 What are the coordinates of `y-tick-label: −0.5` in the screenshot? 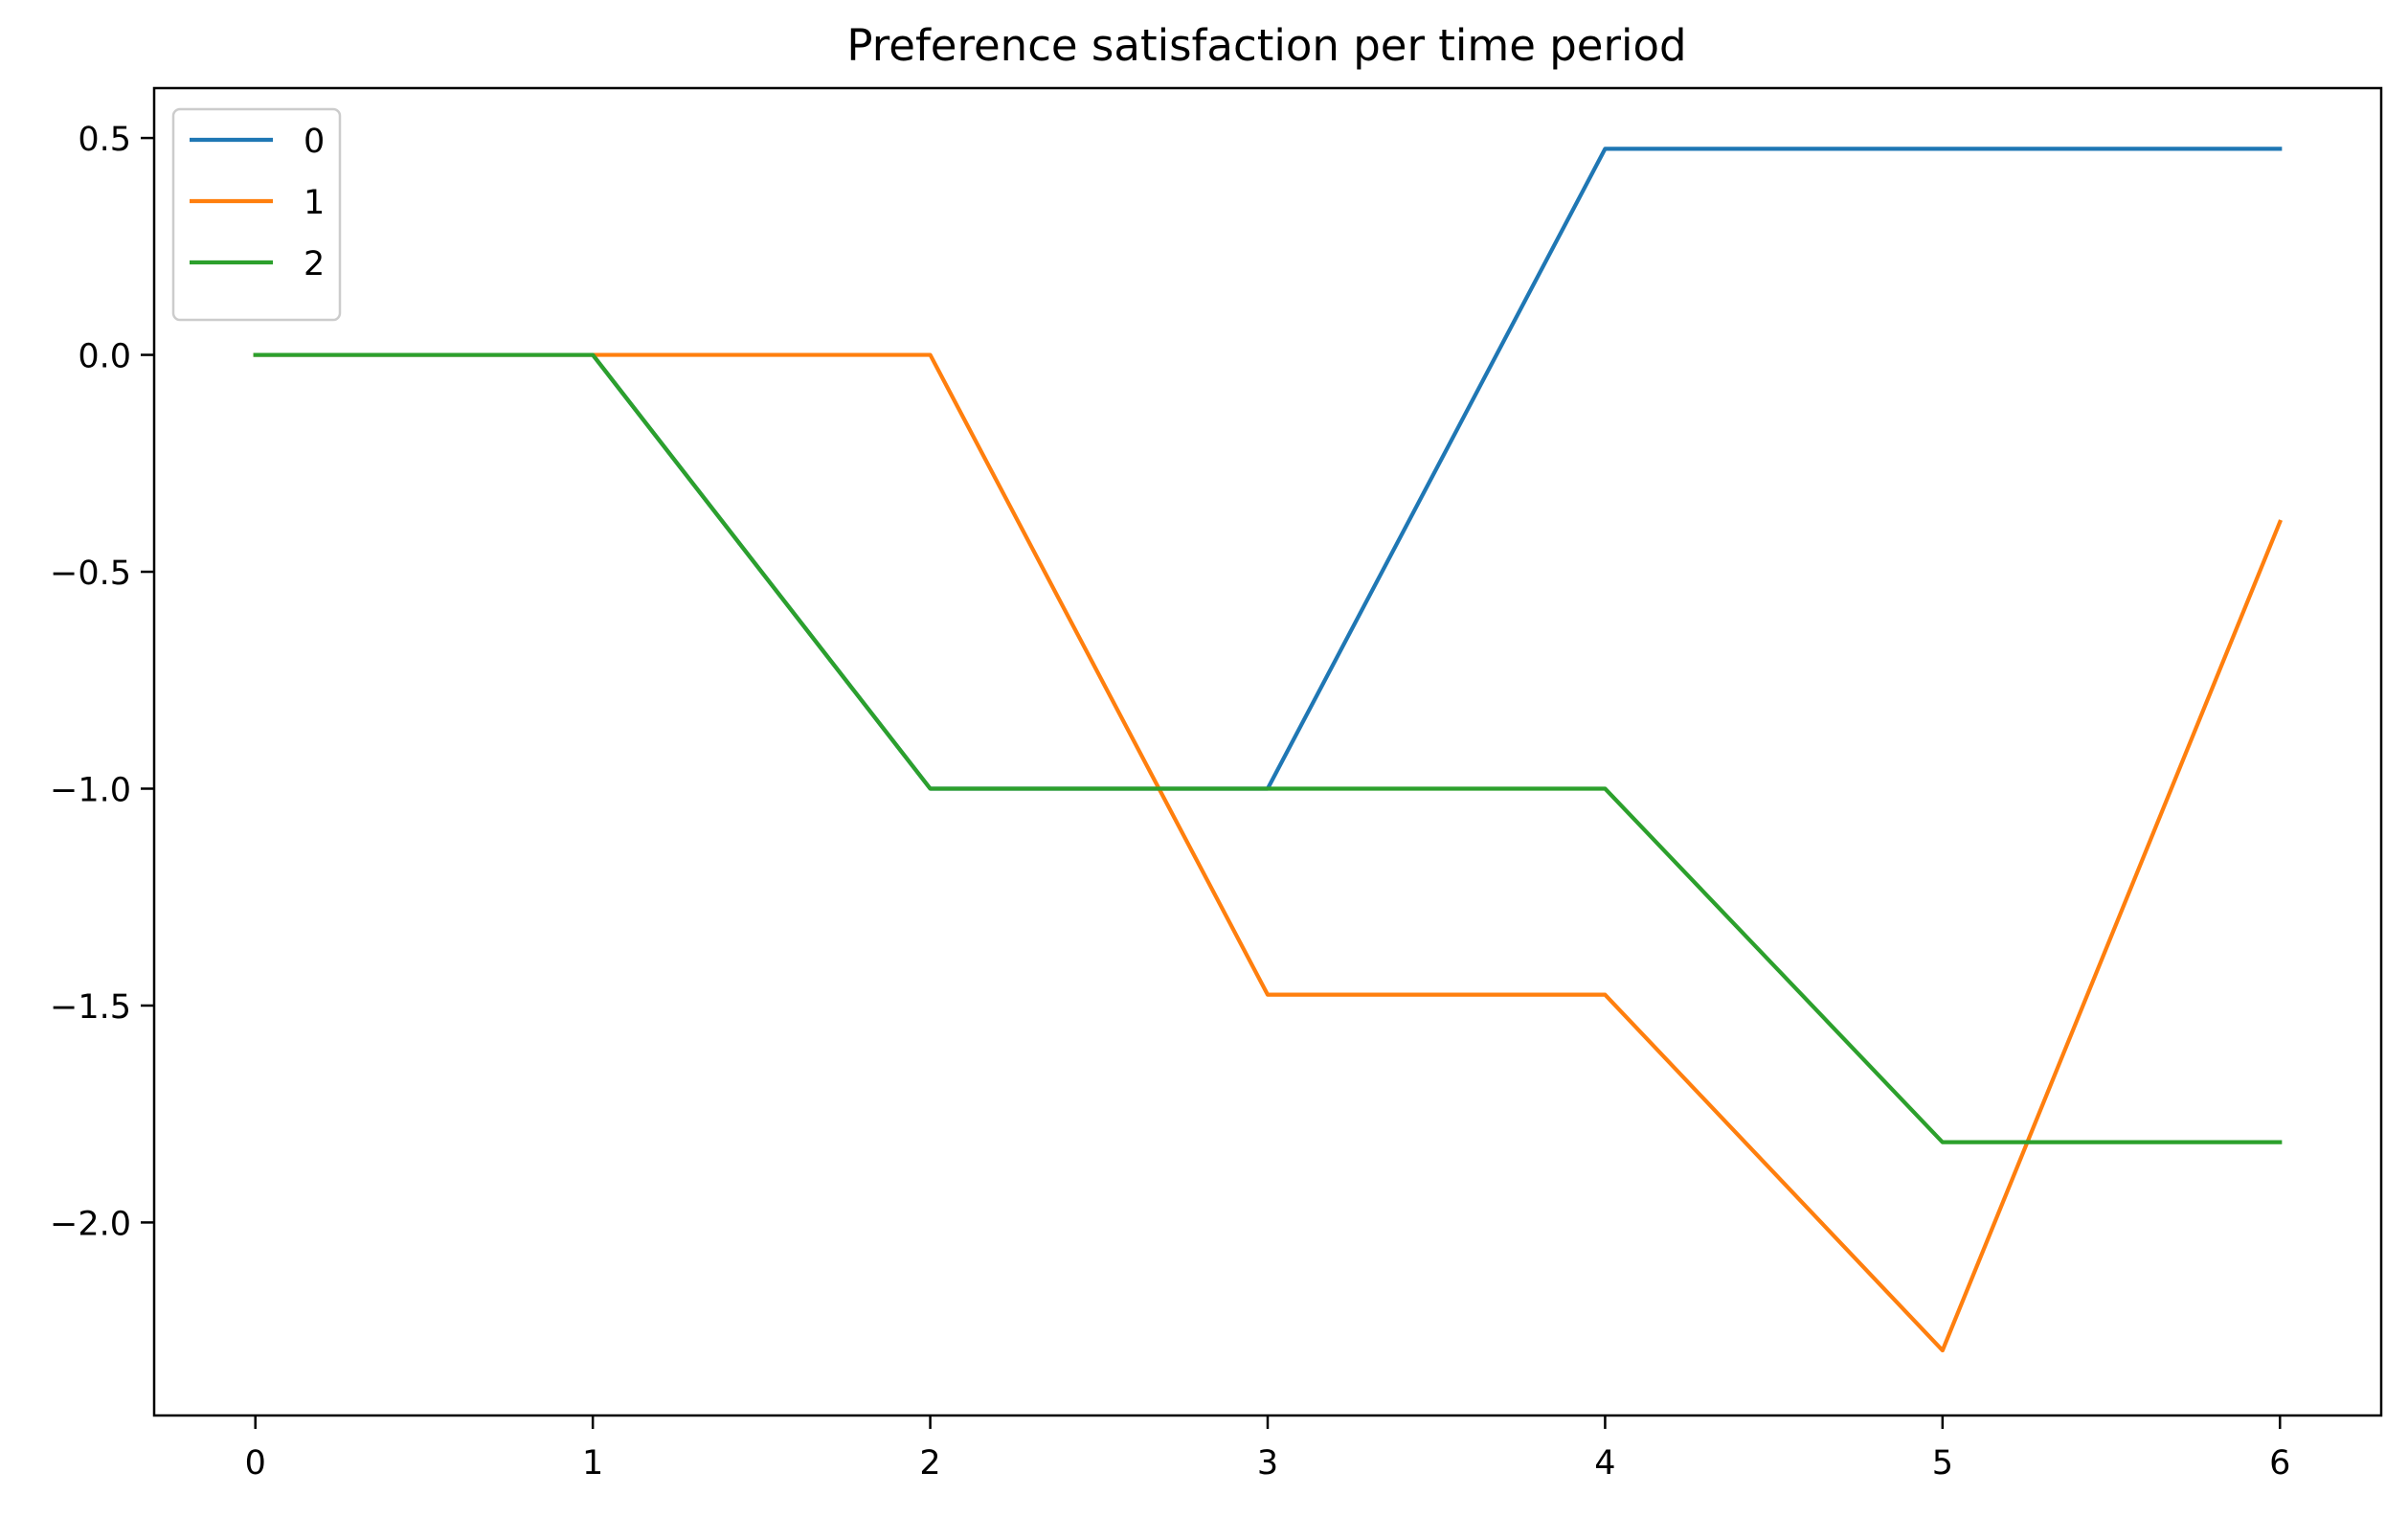 It's located at (90, 574).